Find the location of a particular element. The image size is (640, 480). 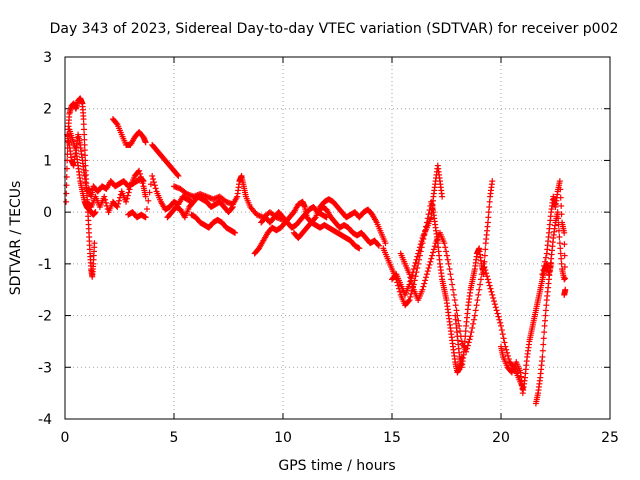

x-tick-label: 20 is located at coordinates (501, 438).